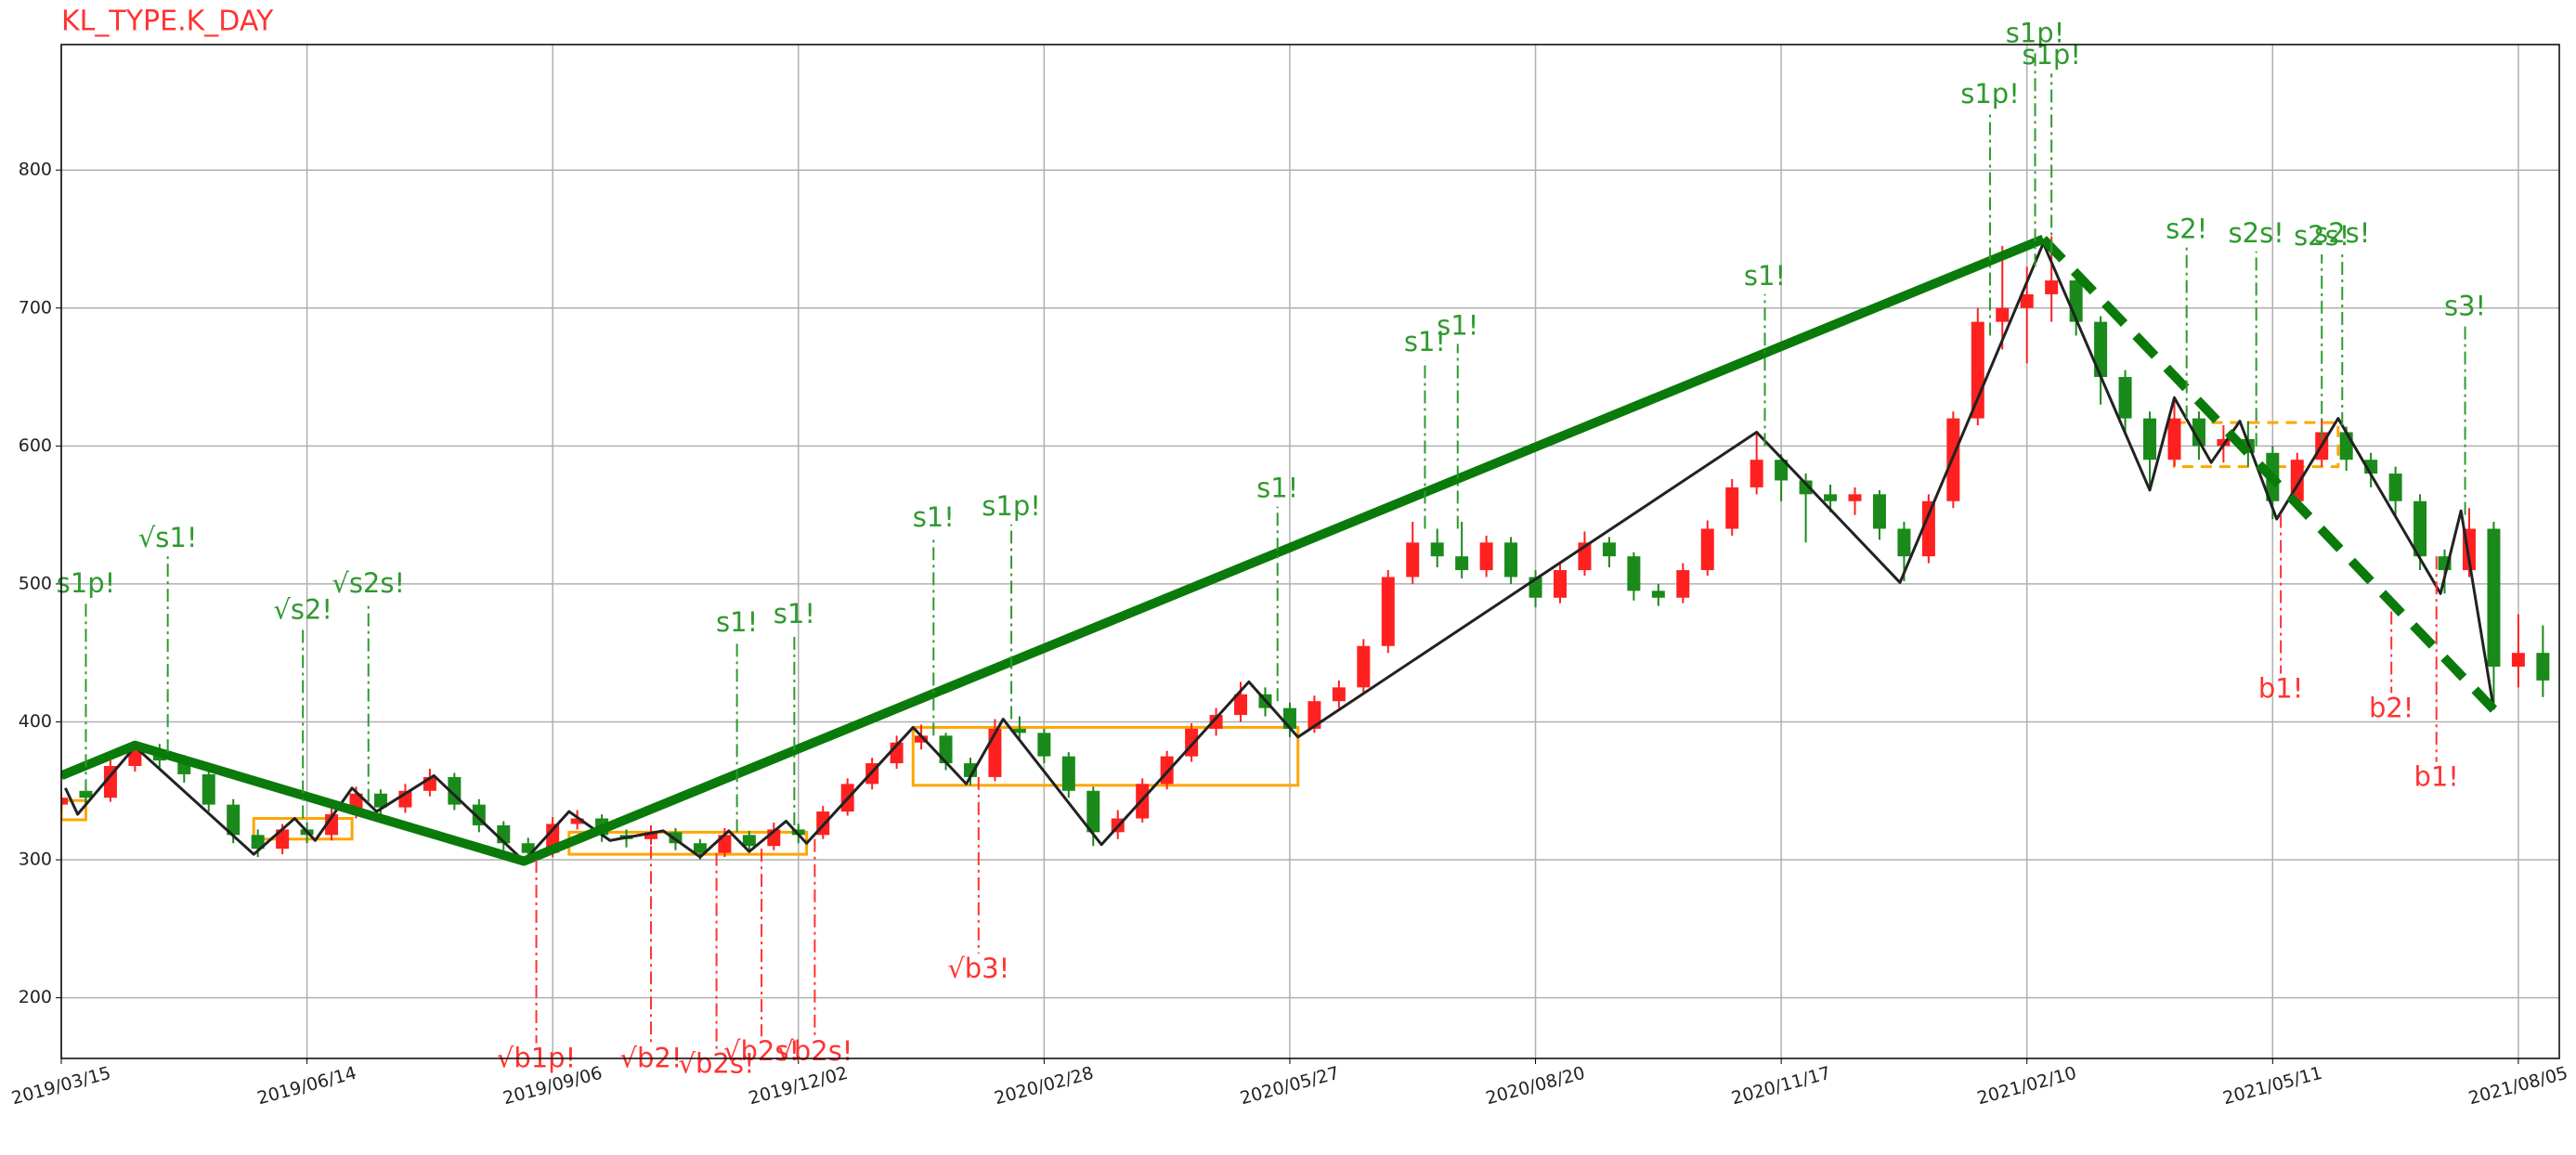 The width and height of the screenshot is (2576, 1155). Describe the element at coordinates (35, 721) in the screenshot. I see `y-tick-label: 400` at that location.